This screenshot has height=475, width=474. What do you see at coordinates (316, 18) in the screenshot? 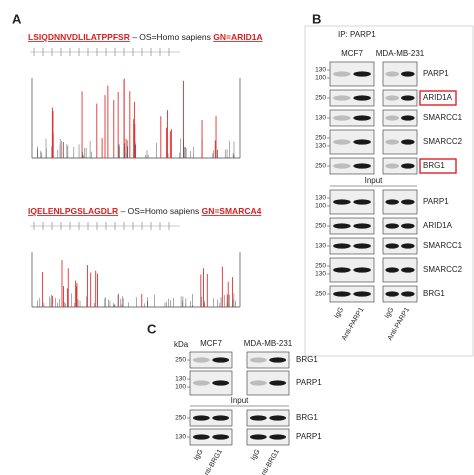
I see `panel-b-label: B` at bounding box center [316, 18].